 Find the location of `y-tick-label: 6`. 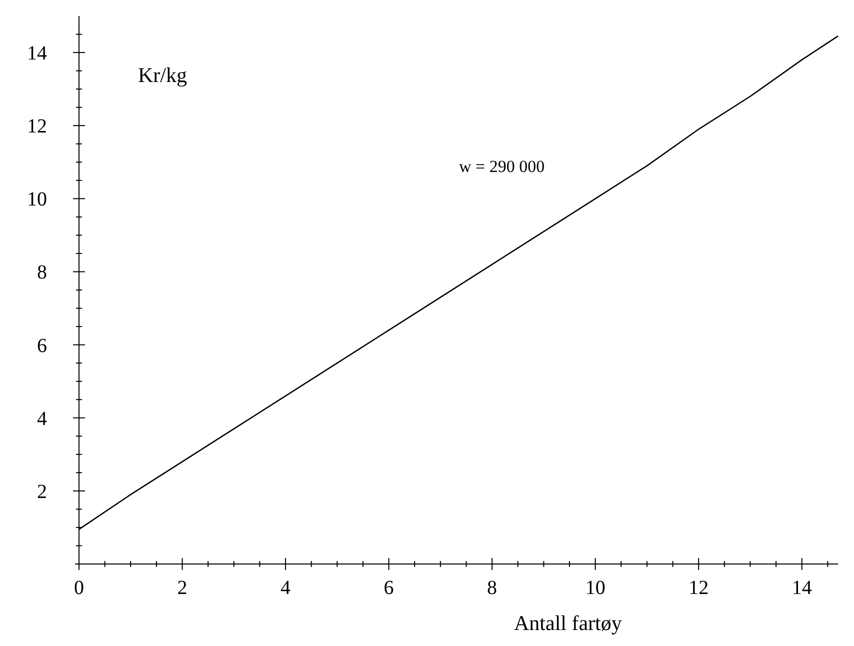

y-tick-label: 6 is located at coordinates (42, 345).